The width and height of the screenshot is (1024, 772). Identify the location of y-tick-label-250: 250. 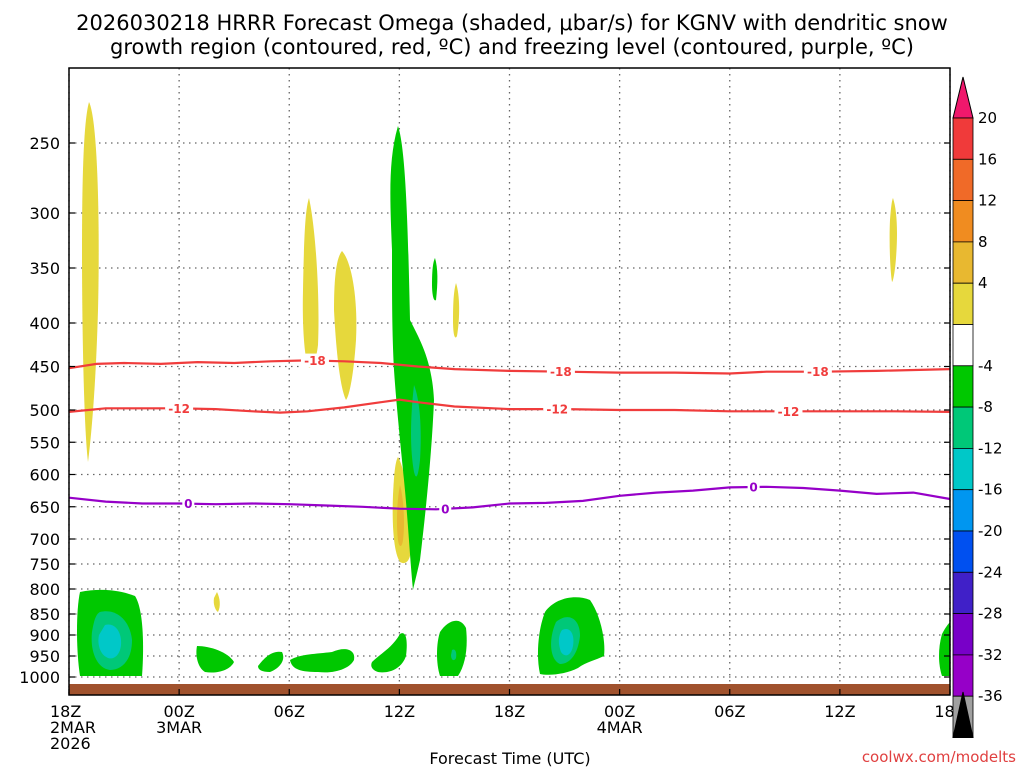
(44, 143).